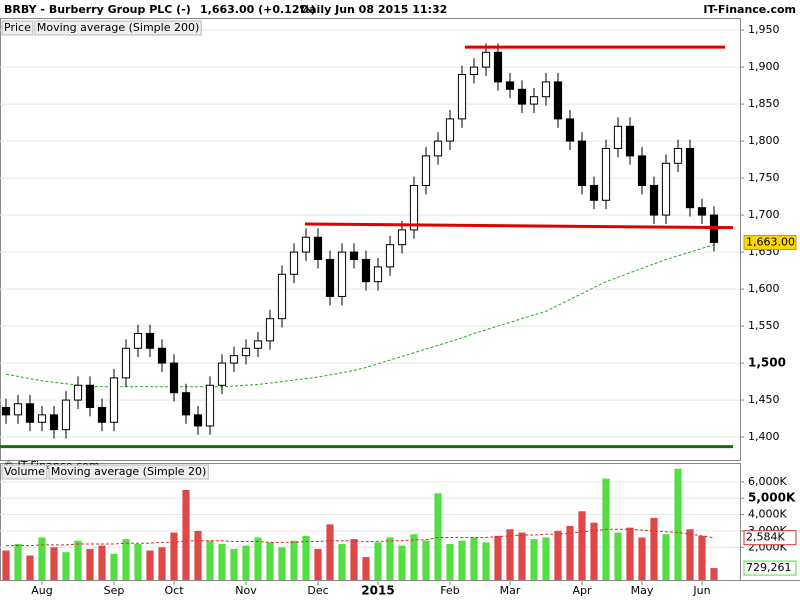  Describe the element at coordinates (764, 140) in the screenshot. I see `y-tick-label: 1,800` at that location.